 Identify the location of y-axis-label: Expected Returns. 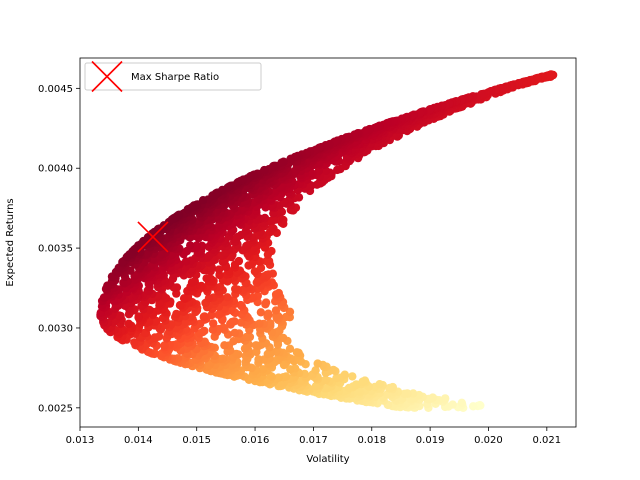
(10, 242).